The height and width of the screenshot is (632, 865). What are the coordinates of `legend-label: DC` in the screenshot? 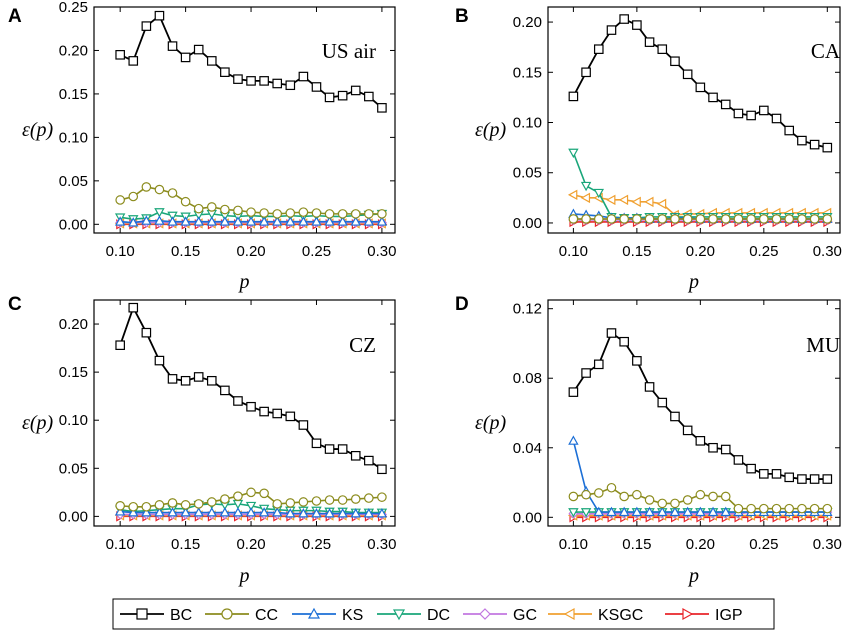 It's located at (438, 615).